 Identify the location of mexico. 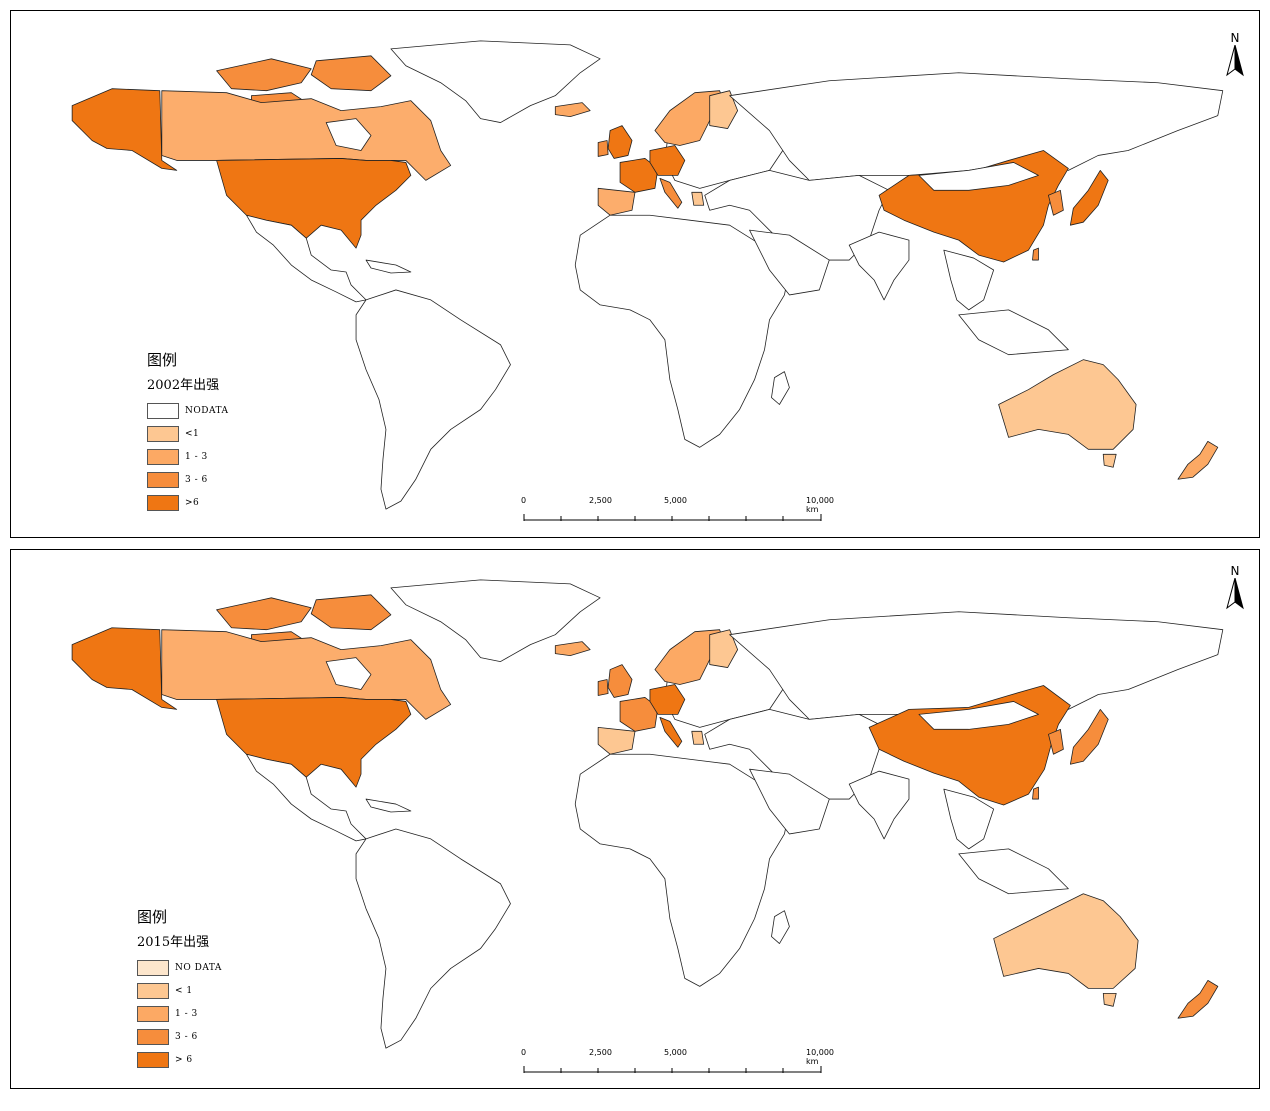
(306, 258).